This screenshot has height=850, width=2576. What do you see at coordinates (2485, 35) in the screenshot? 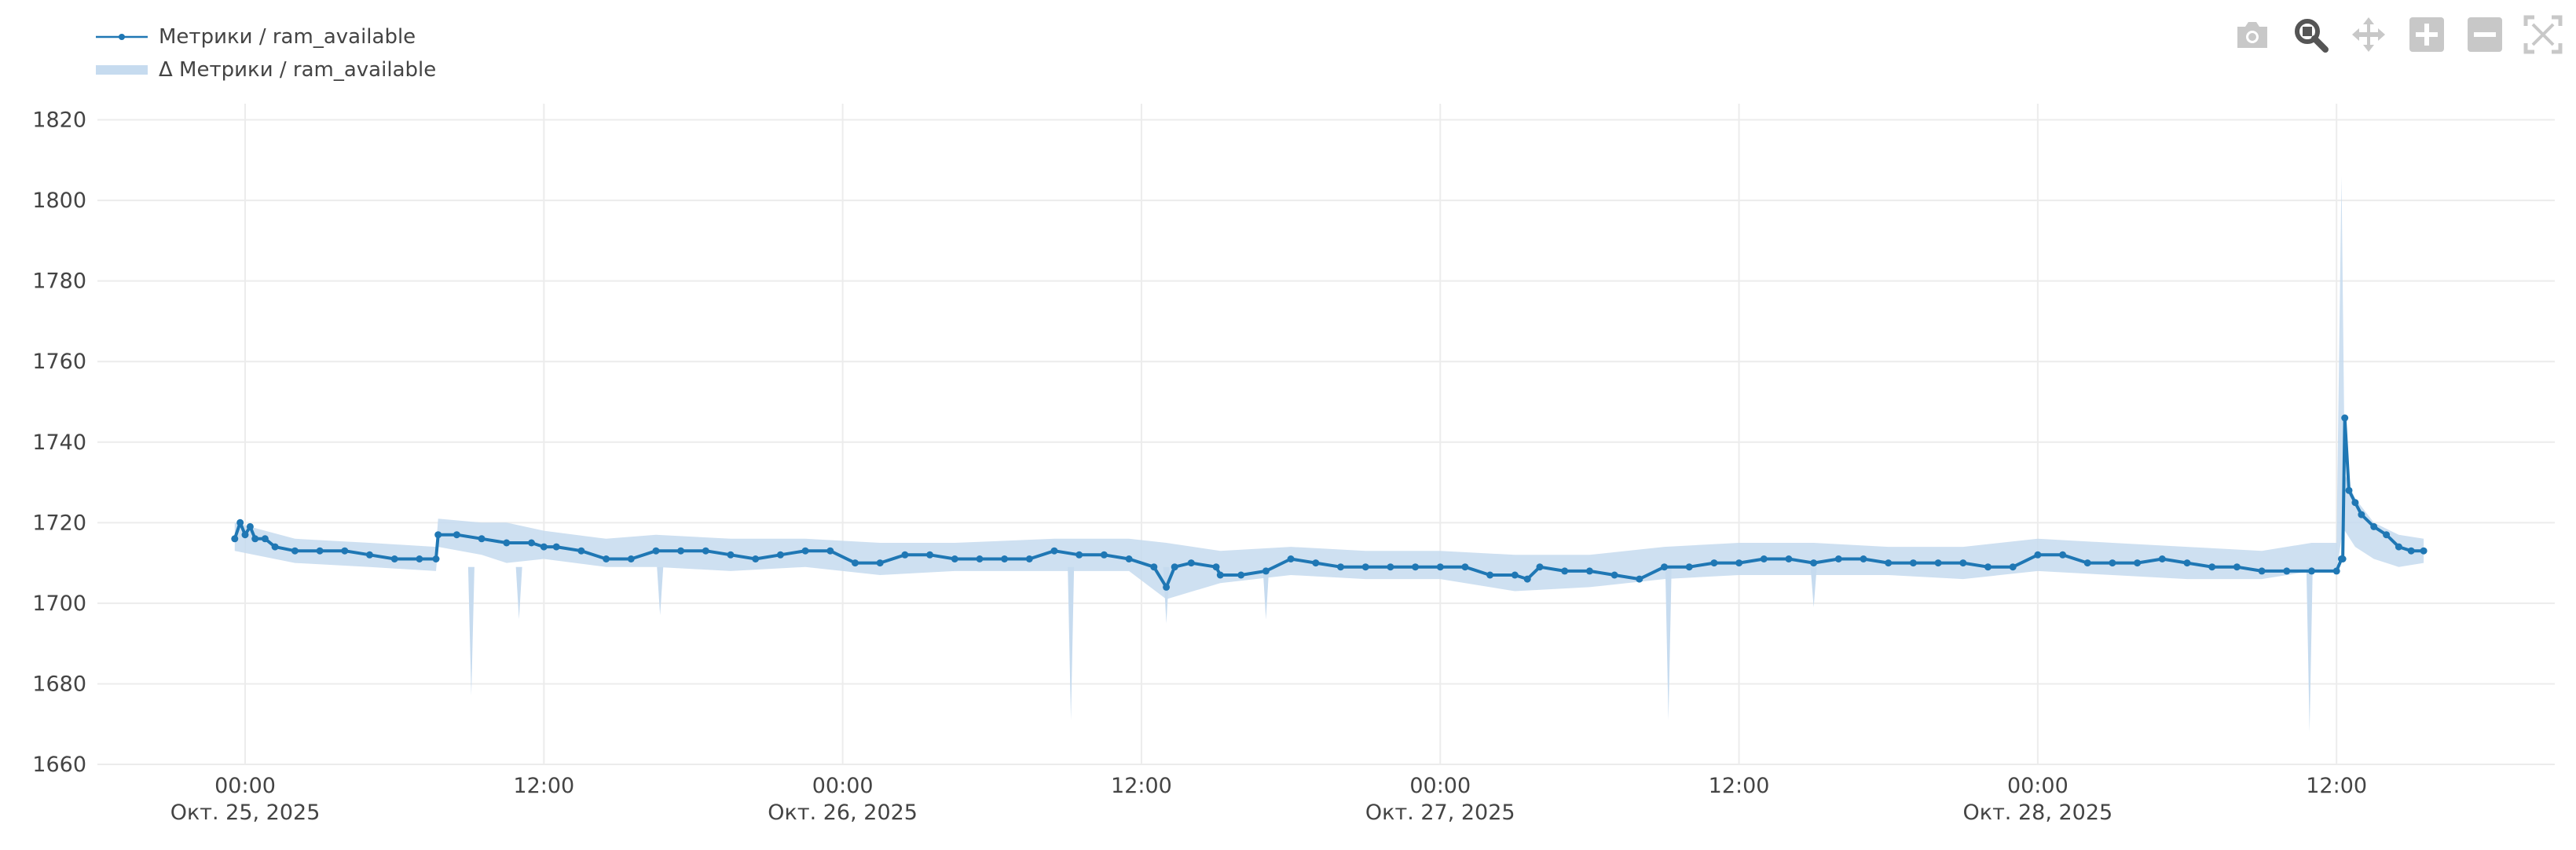
I see `zoom-out-button` at bounding box center [2485, 35].